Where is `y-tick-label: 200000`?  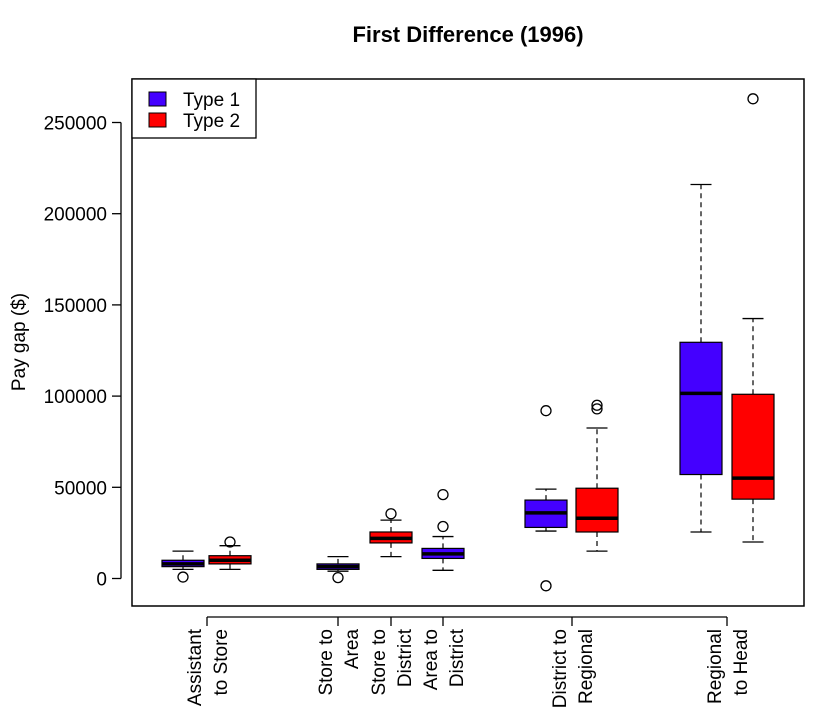 y-tick-label: 200000 is located at coordinates (75, 215).